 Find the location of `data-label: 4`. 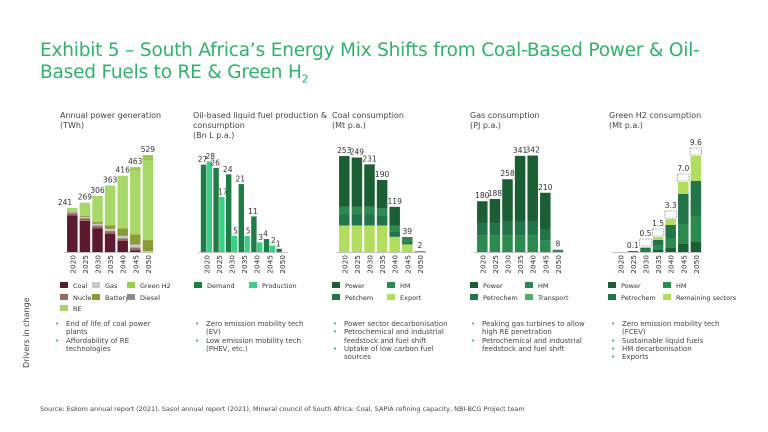

data-label: 4 is located at coordinates (265, 234).